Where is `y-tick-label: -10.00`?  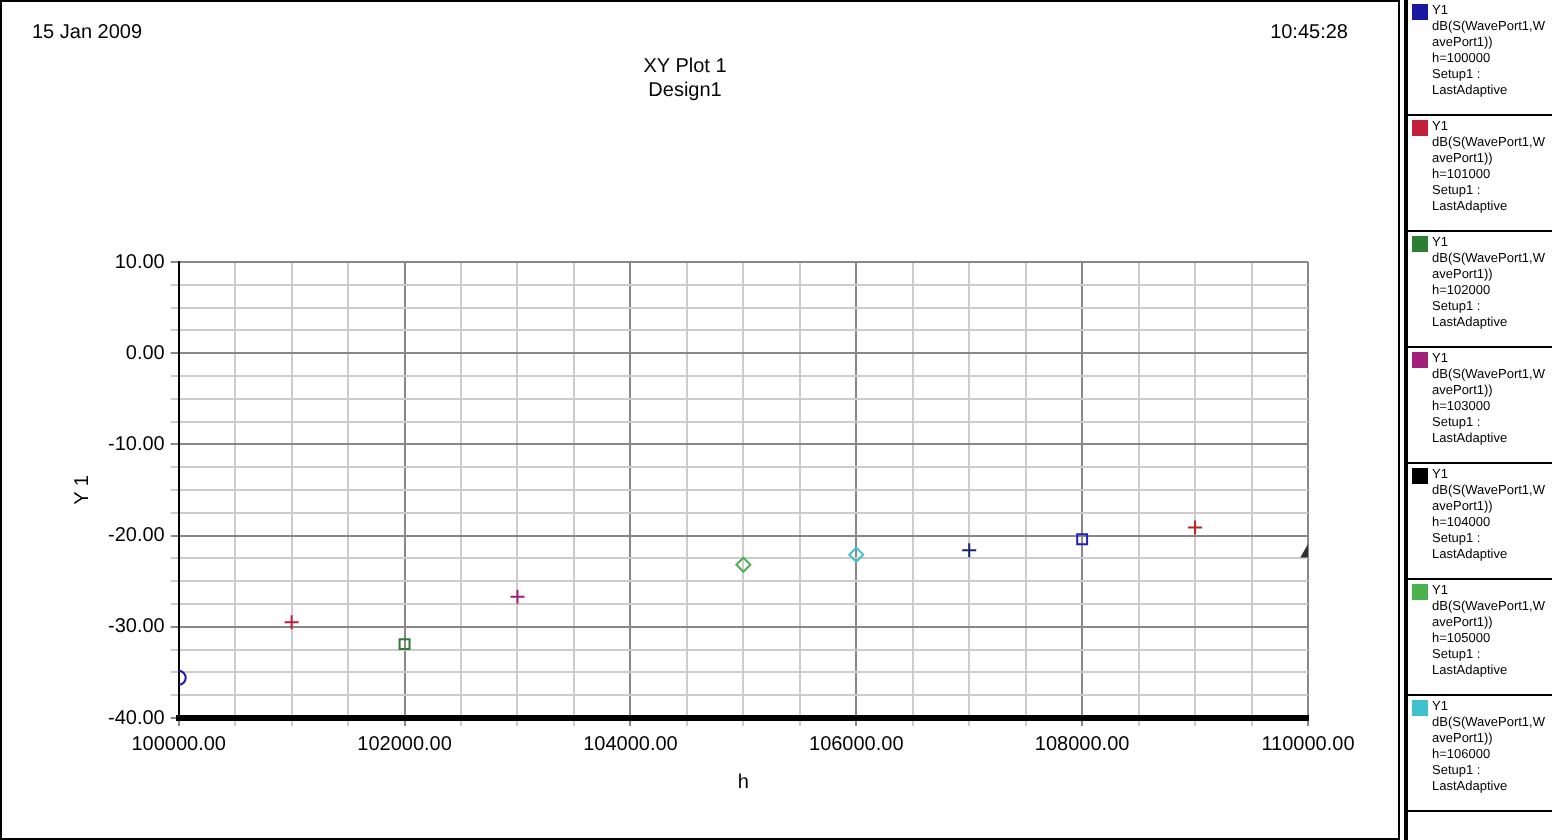
y-tick-label: -10.00 is located at coordinates (136, 444).